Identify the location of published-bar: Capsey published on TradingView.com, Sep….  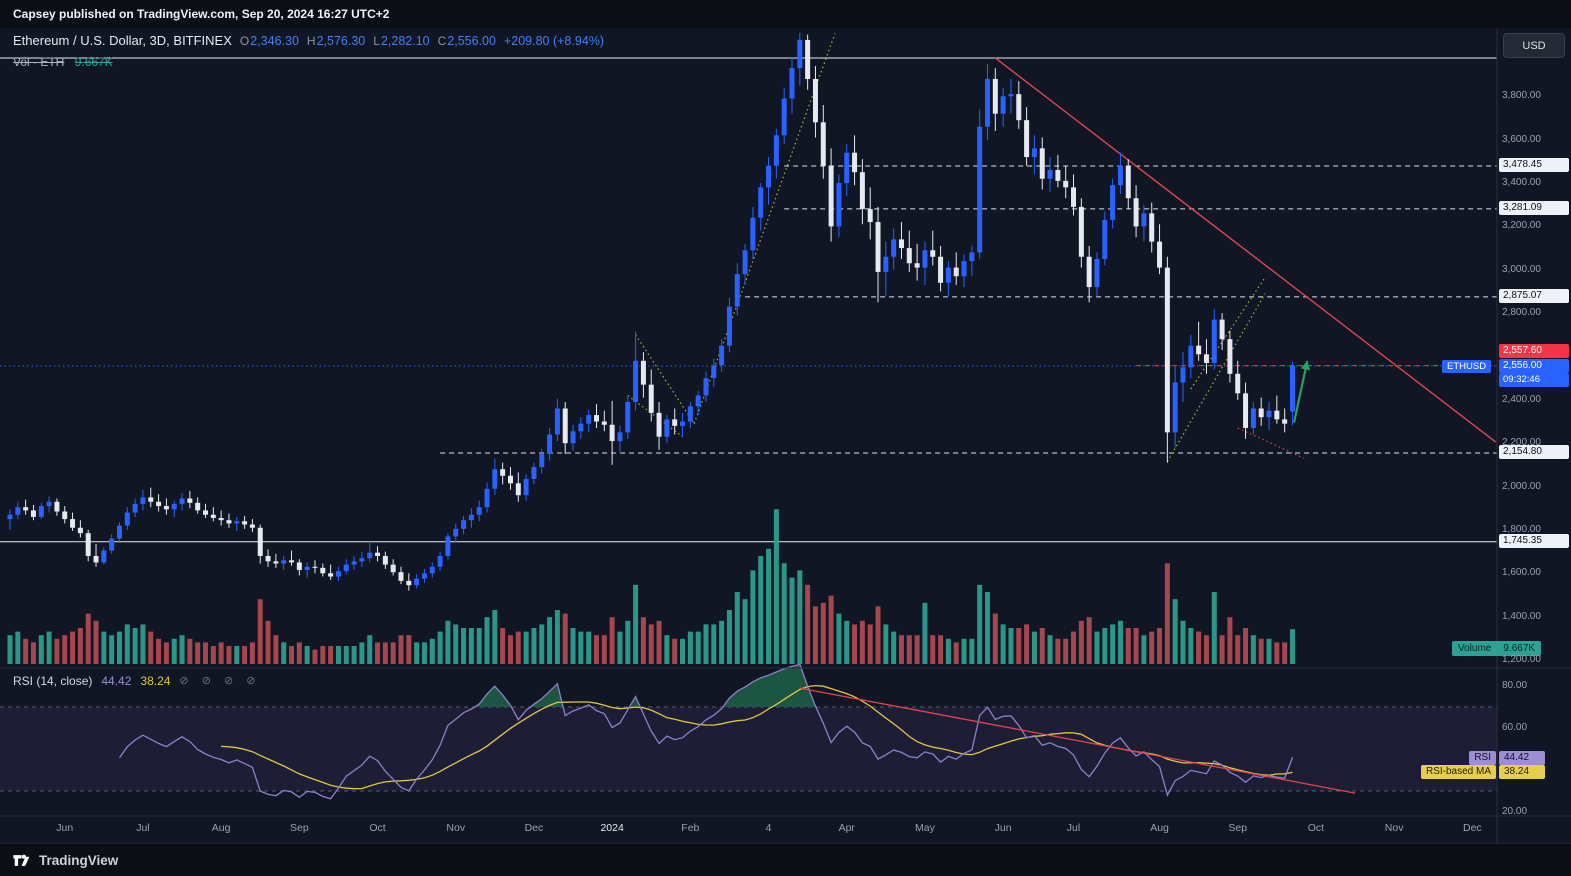
(785, 14).